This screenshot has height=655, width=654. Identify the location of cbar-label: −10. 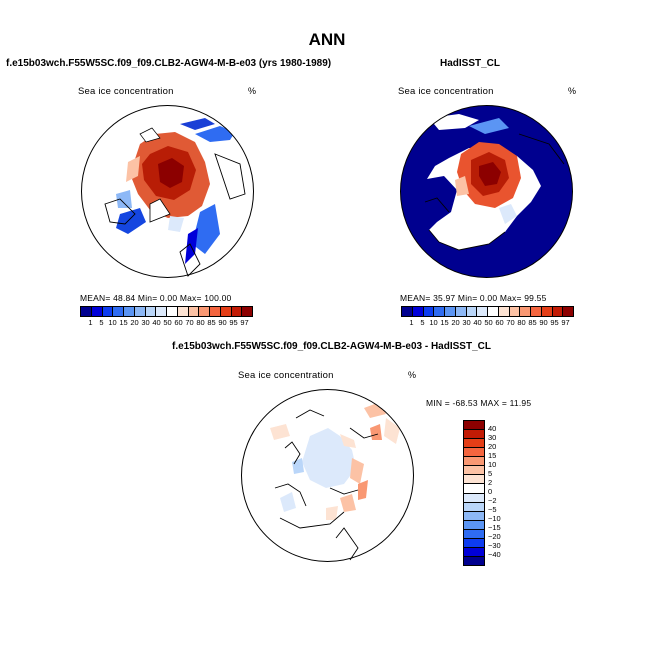
(494, 518).